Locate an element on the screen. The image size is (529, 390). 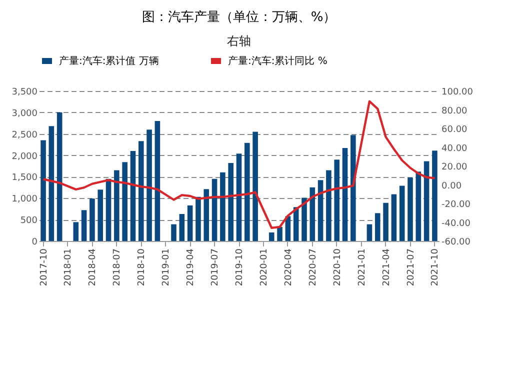
y-tick-label: 2,000 is located at coordinates (25, 157).